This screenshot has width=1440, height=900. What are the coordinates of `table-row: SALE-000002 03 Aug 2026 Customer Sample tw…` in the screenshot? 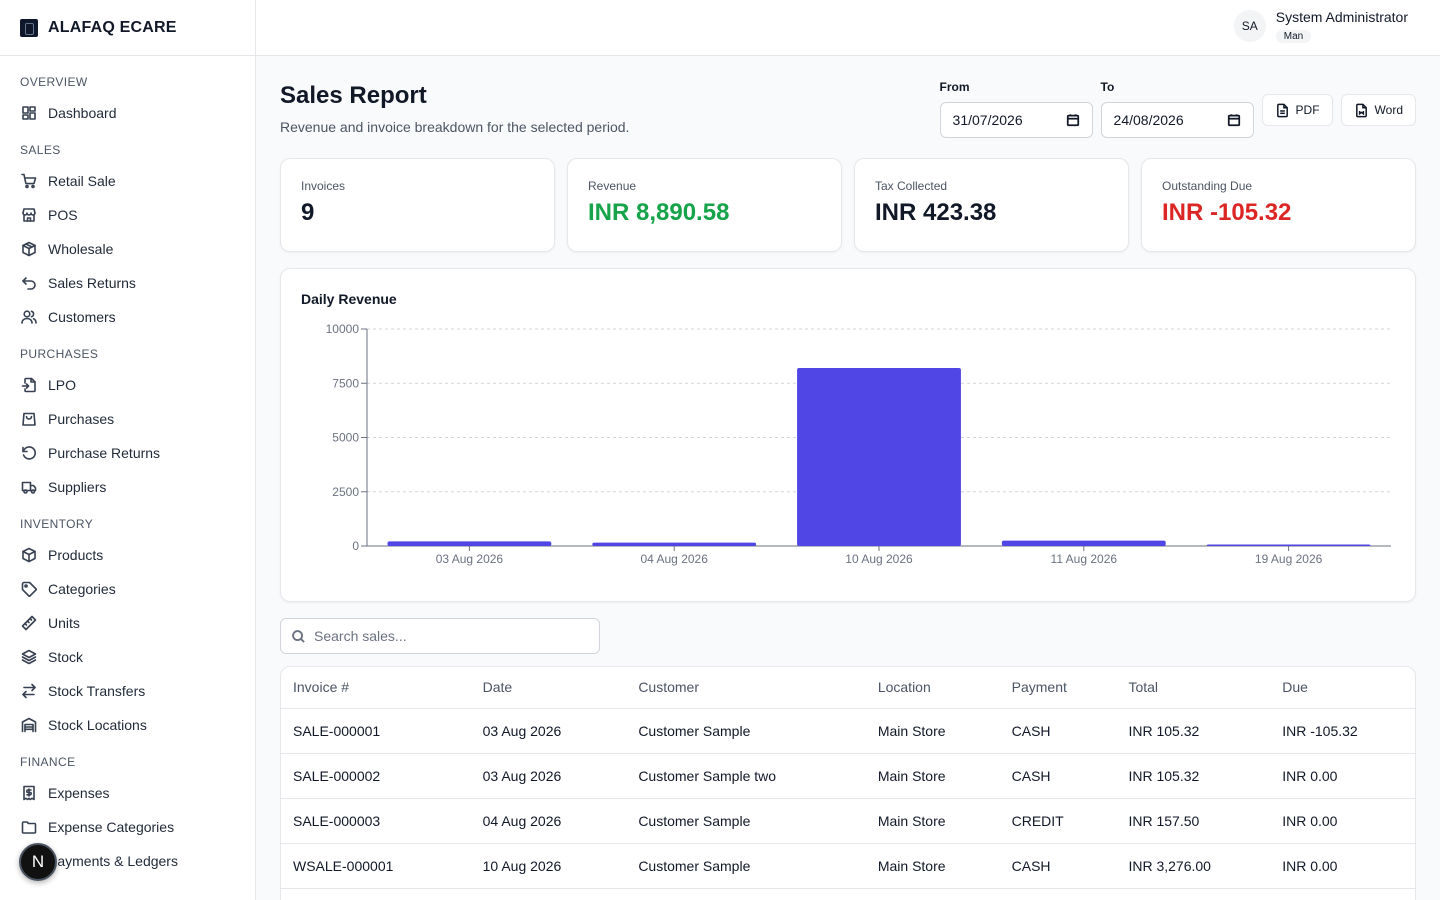 It's located at (848, 776).